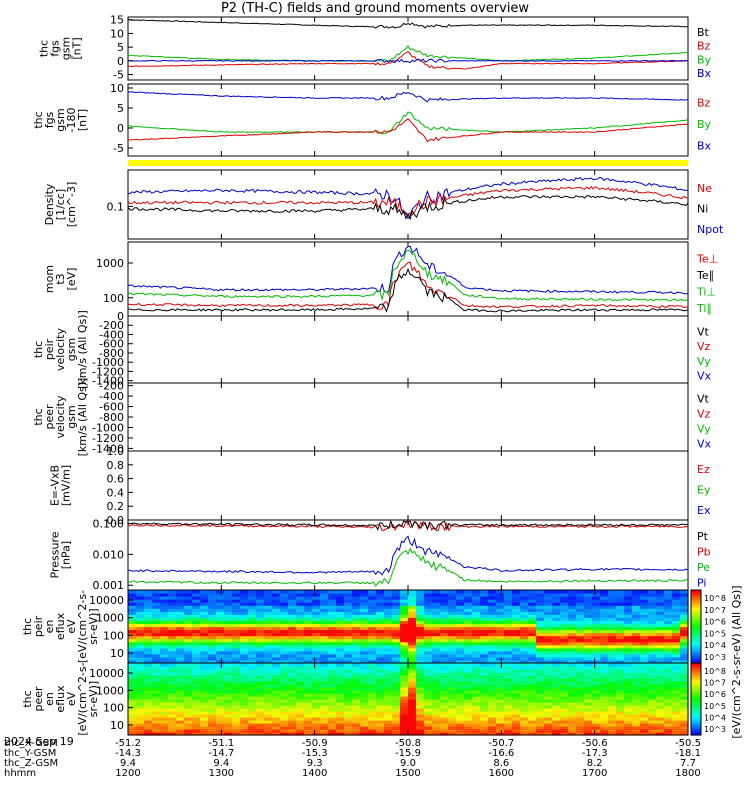 This screenshot has width=750, height=800. Describe the element at coordinates (704, 59) in the screenshot. I see `legend-entry: By` at that location.